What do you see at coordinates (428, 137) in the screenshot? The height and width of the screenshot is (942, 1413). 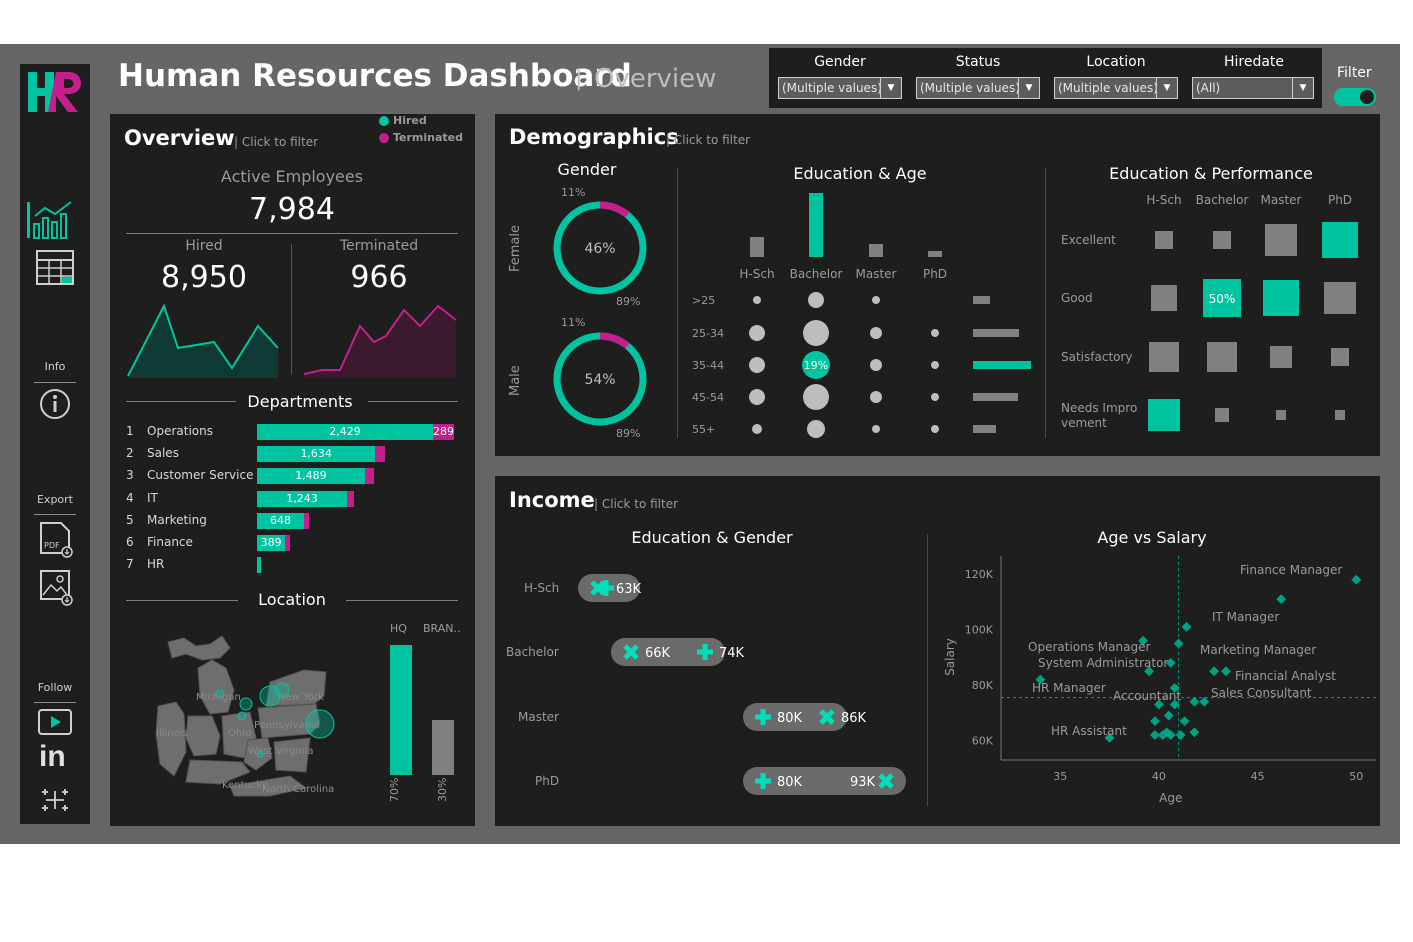 I see `legend-terminated-label: Terminated` at bounding box center [428, 137].